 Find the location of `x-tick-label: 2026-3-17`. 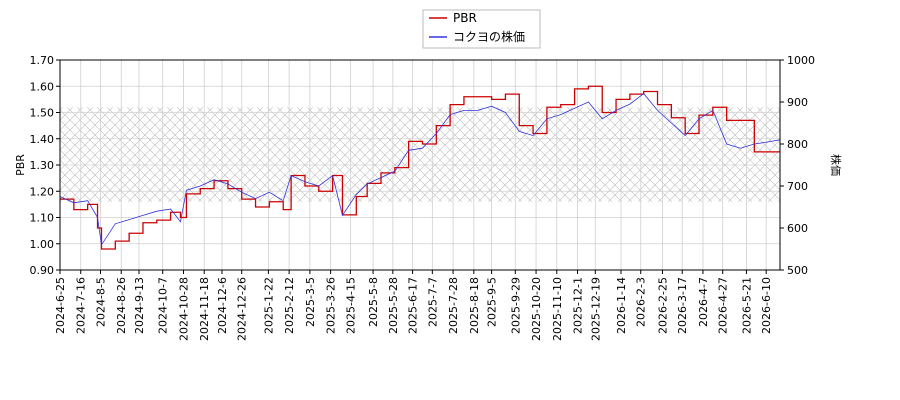

x-tick-label: 2026-3-17 is located at coordinates (682, 305).